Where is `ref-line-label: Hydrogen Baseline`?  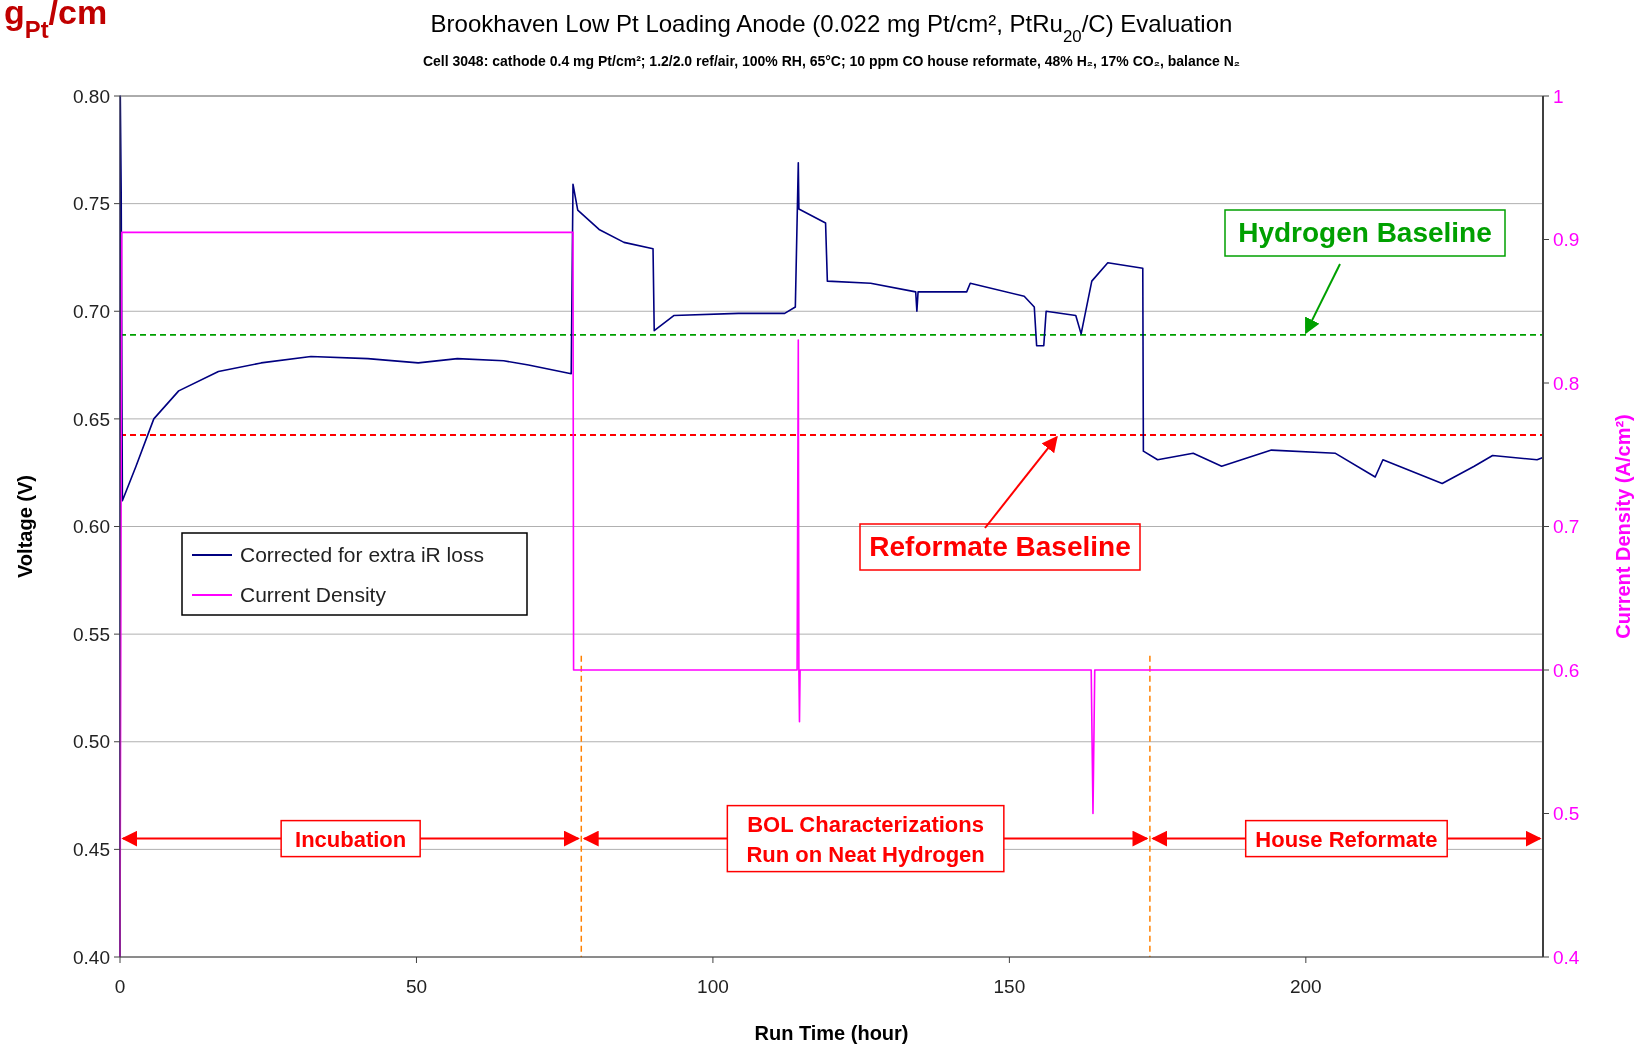 ref-line-label: Hydrogen Baseline is located at coordinates (1365, 232).